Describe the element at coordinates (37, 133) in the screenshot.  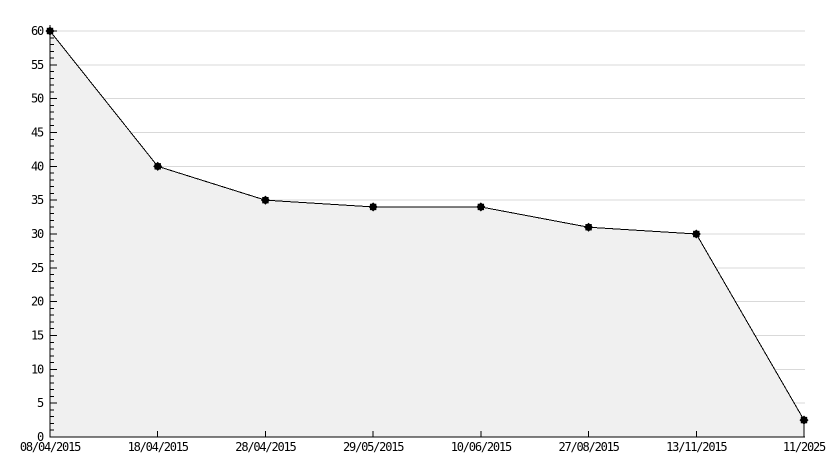
I see `y-tick-label: 45` at that location.